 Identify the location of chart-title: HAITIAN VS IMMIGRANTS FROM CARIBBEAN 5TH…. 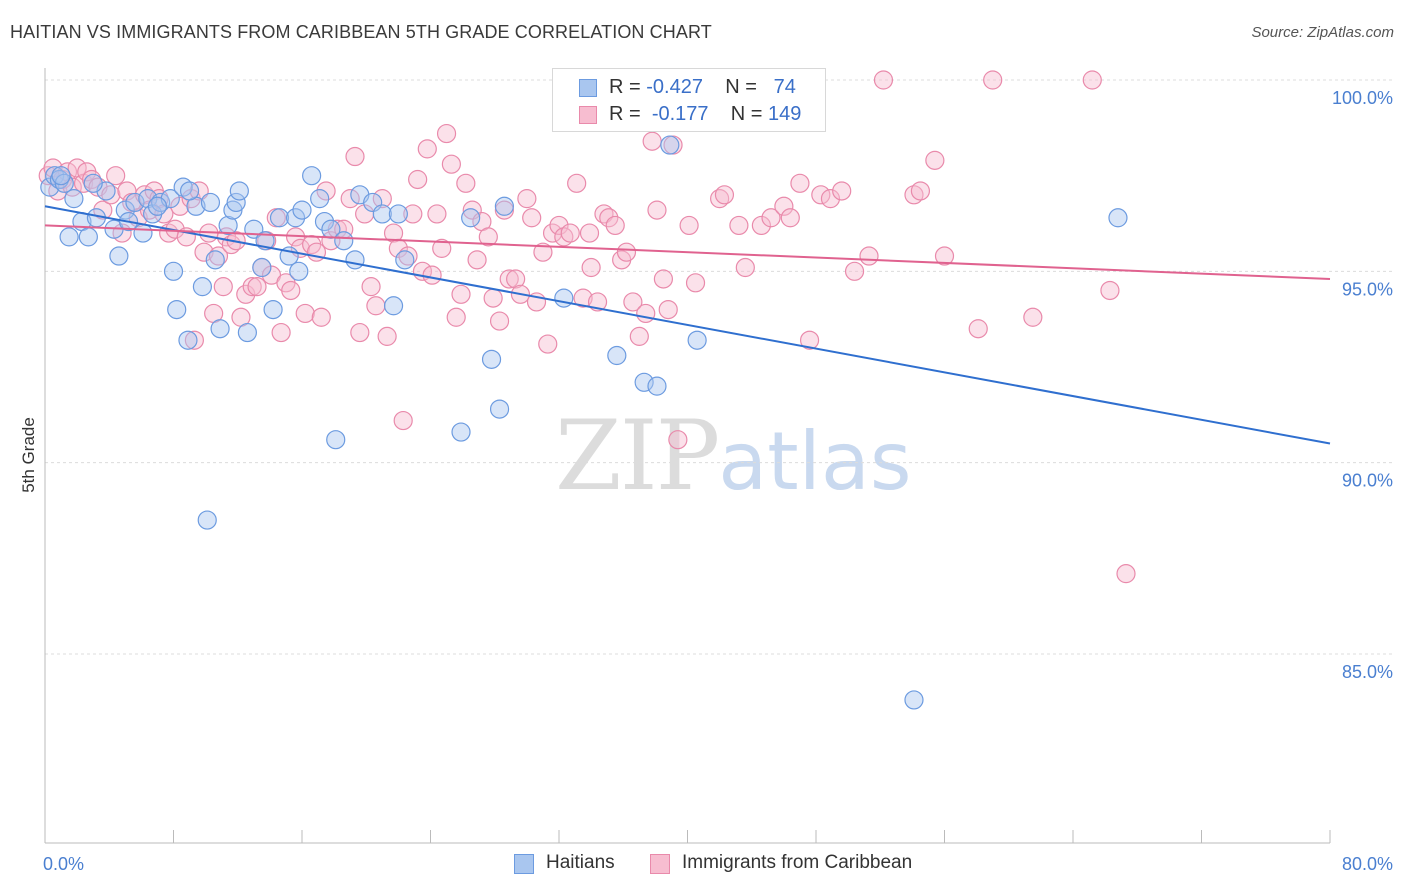
(361, 32).